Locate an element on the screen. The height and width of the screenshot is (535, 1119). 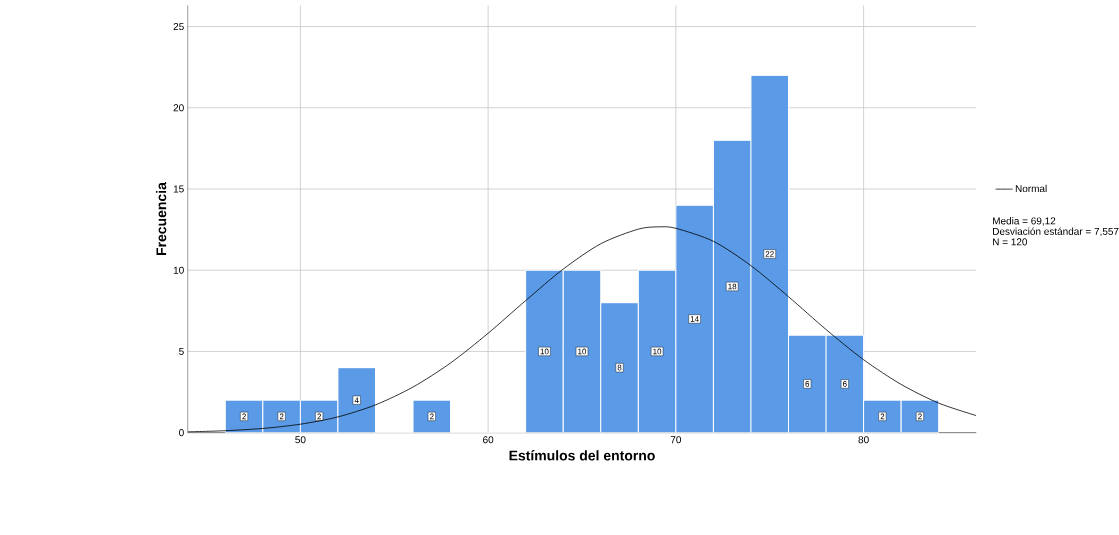
text: N = 120 is located at coordinates (1010, 242).